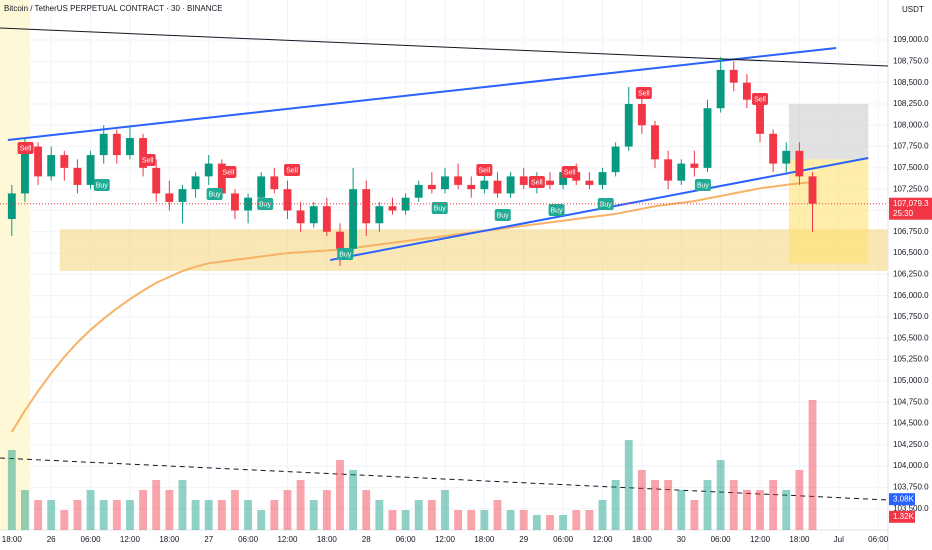 Image resolution: width=932 pixels, height=550 pixels. I want to click on y-tick-label: 108,500.0, so click(911, 82).